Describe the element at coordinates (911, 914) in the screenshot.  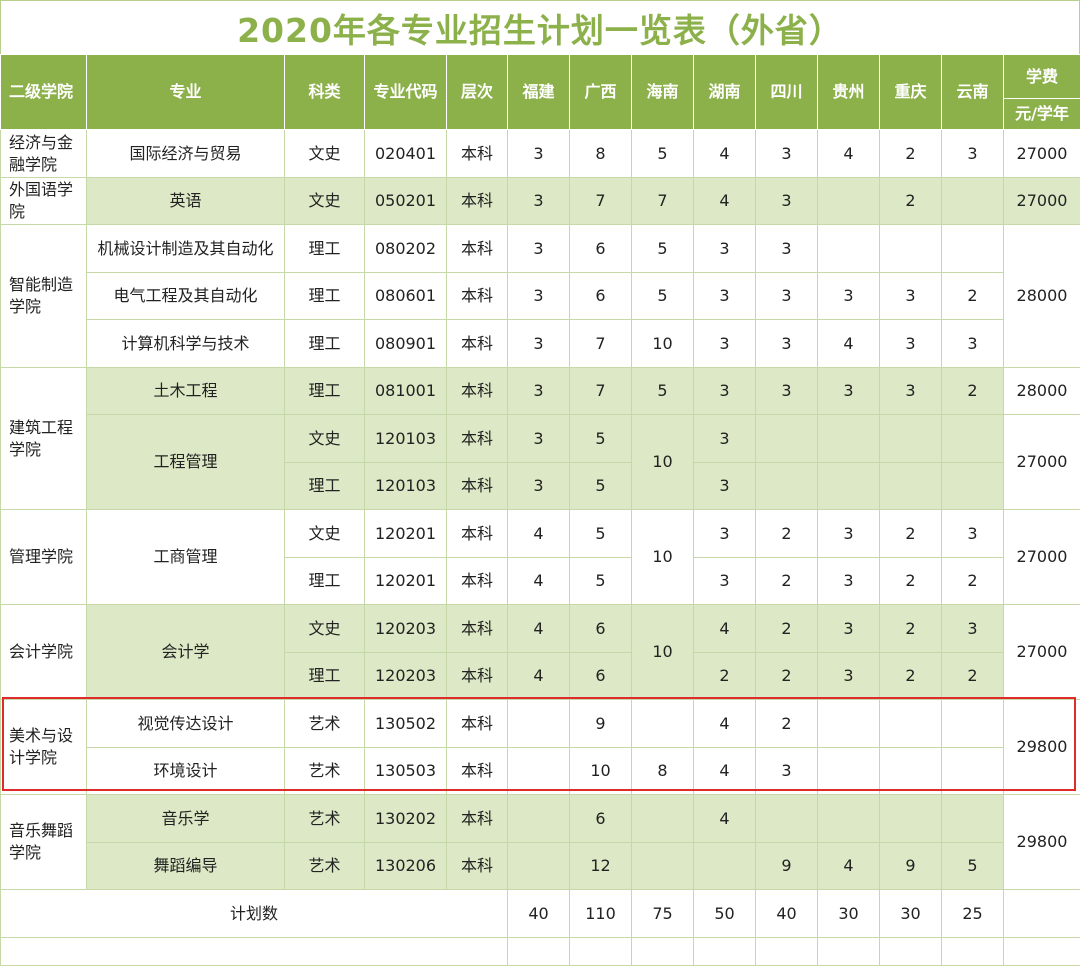
I see `total-cell: 30` at that location.